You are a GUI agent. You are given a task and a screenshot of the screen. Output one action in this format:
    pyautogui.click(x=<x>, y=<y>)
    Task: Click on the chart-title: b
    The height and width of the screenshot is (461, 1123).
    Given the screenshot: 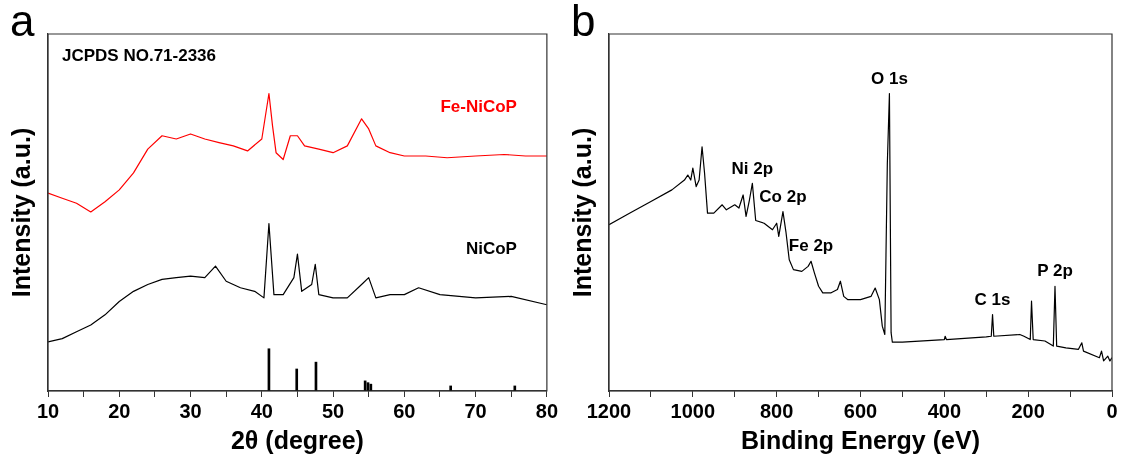 What is the action you would take?
    pyautogui.click(x=583, y=23)
    